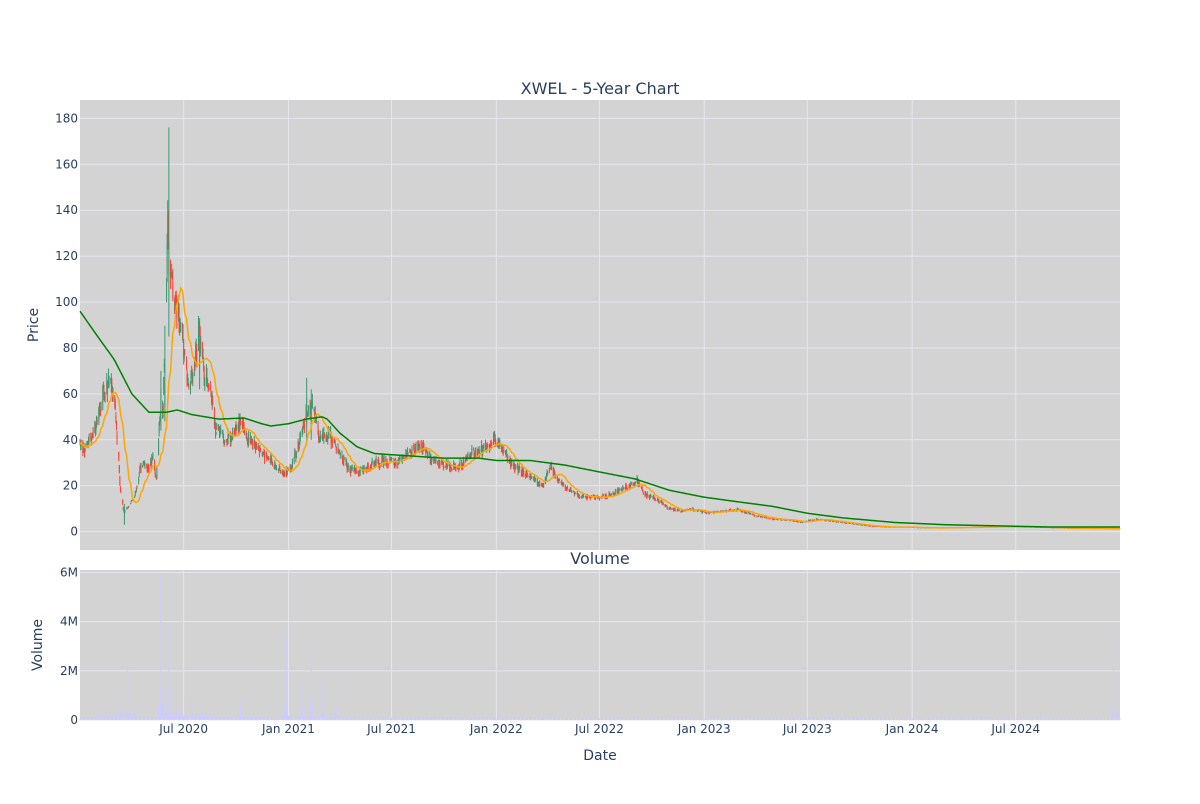 Image resolution: width=1200 pixels, height=804 pixels. Describe the element at coordinates (70, 440) in the screenshot. I see `price-y-tick-label: 40` at that location.